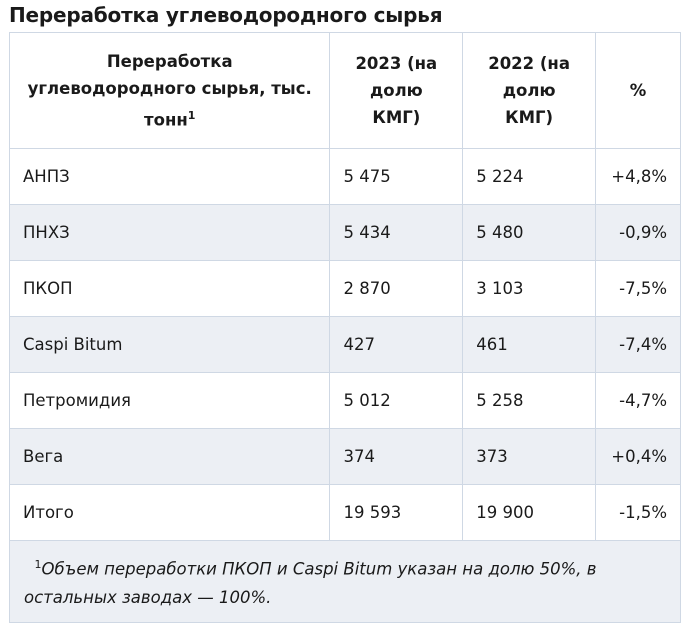 The image size is (687, 631). I want to click on table-row: ПКОП 2 870 3 103 -7,5%, so click(345, 288).